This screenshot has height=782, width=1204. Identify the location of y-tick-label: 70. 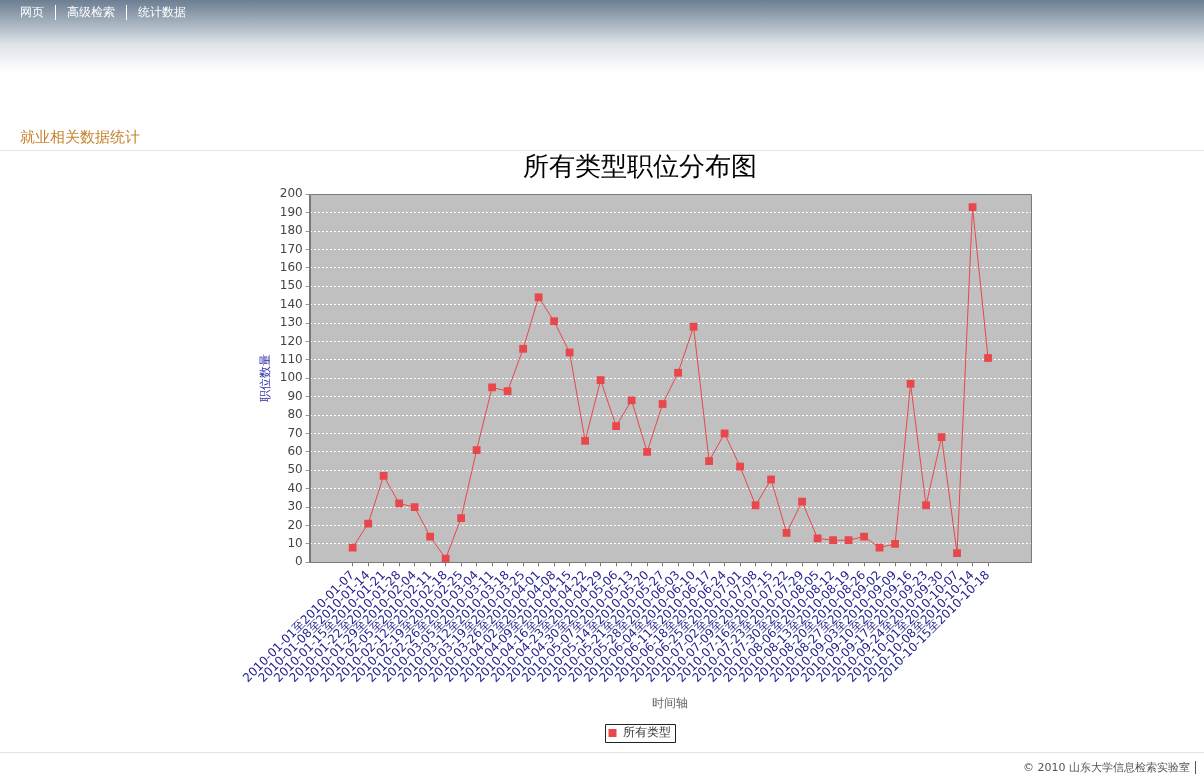
(295, 432).